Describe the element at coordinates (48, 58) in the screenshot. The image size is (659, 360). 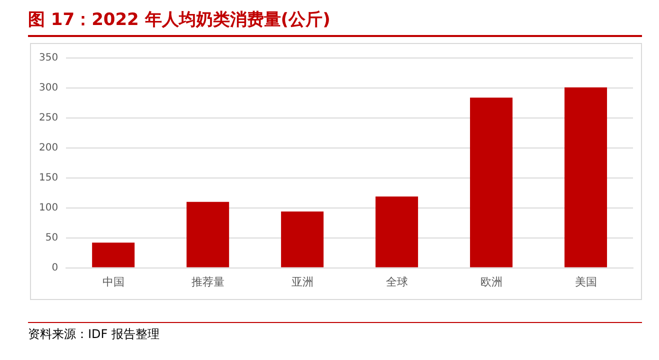
I see `y-tick-label: 350` at that location.